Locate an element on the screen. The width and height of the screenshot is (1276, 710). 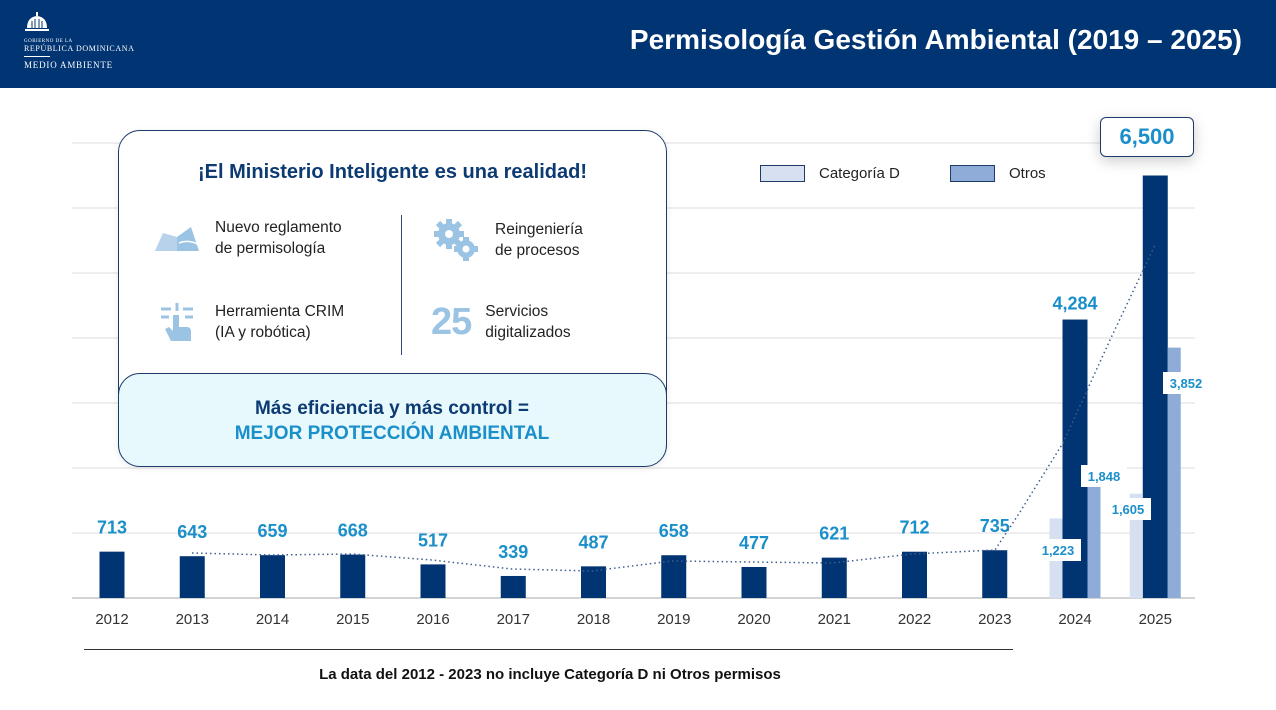
data-label-2015: 668 is located at coordinates (353, 531).